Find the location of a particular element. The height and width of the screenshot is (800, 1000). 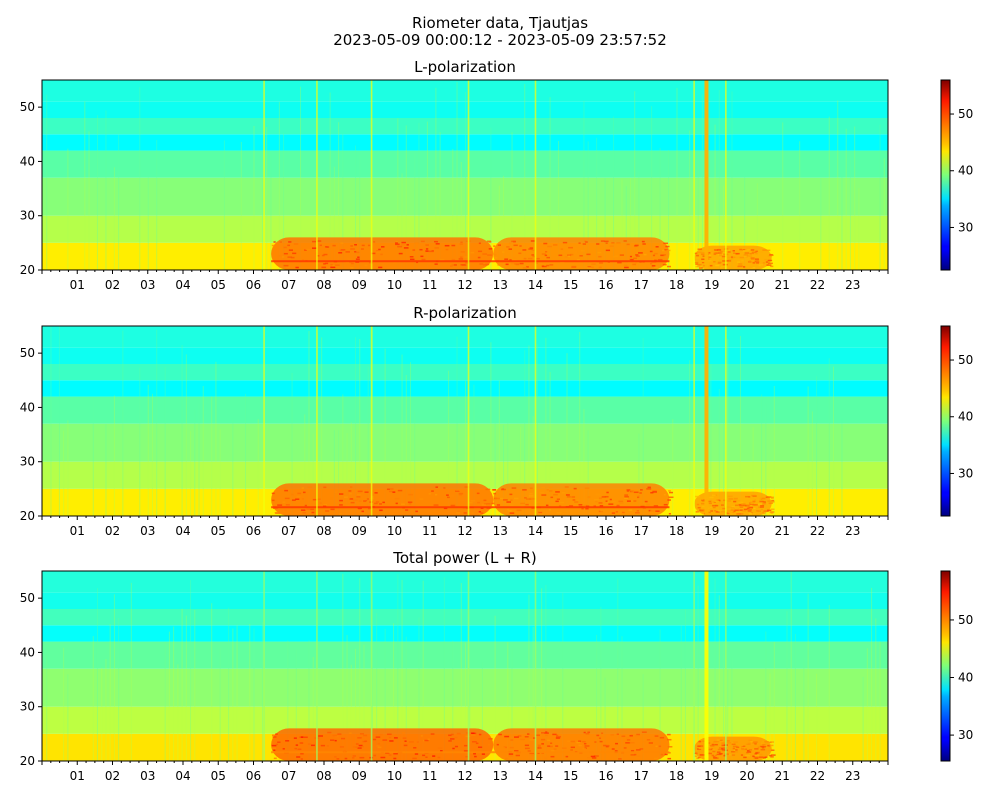

x-tick-label: 15 is located at coordinates (570, 285).